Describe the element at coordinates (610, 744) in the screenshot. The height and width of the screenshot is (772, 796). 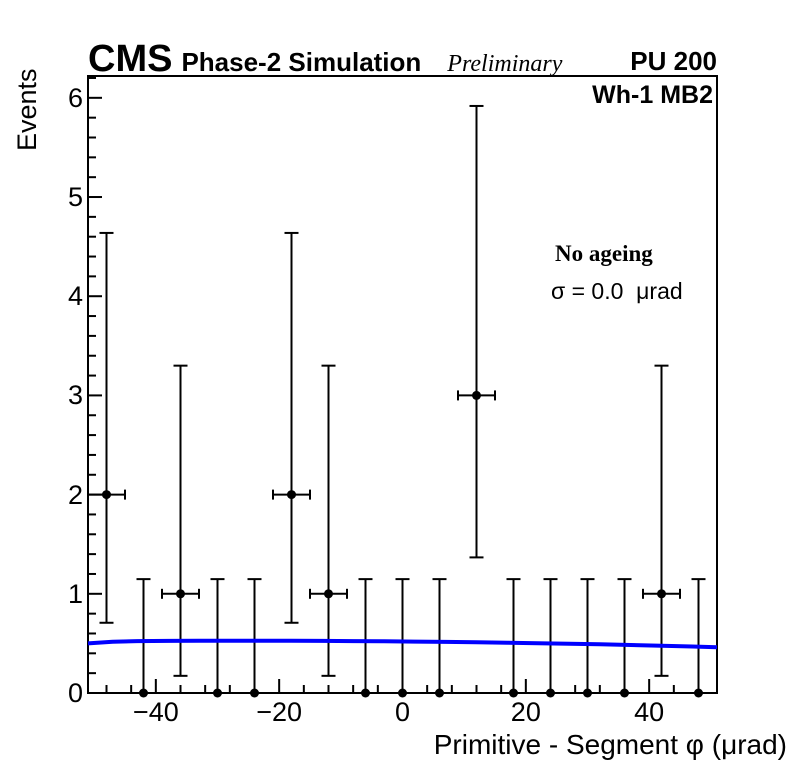
I see `x-axis-title: Primitive - Segment φ (μrad)` at that location.